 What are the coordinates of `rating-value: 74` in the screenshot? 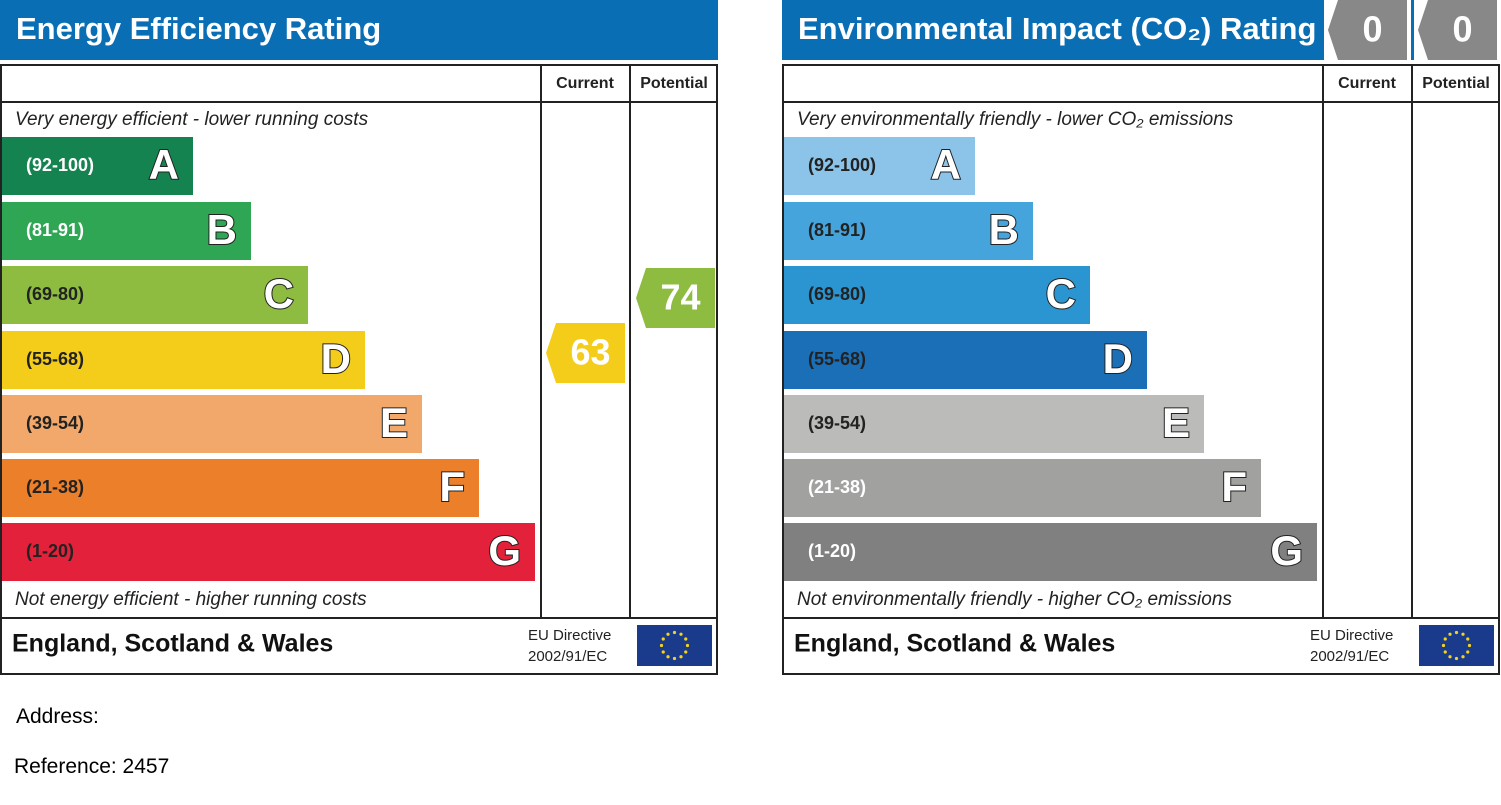 It's located at (680, 297).